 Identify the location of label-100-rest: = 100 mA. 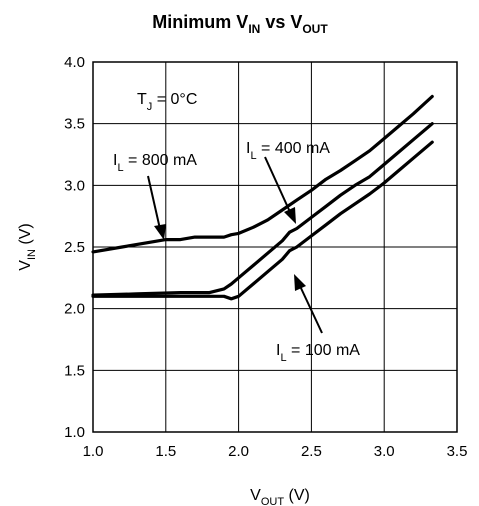
(324, 350).